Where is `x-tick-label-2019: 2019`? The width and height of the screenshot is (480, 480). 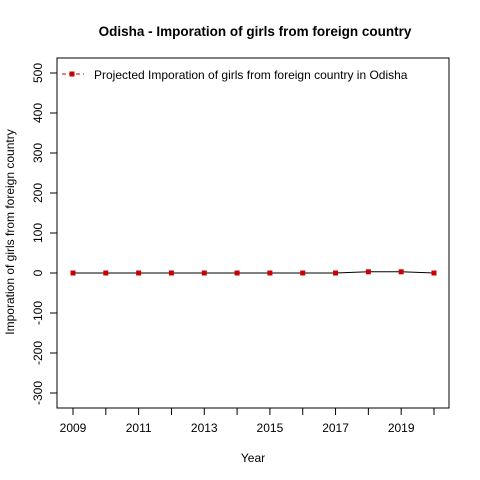 x-tick-label-2019: 2019 is located at coordinates (401, 428).